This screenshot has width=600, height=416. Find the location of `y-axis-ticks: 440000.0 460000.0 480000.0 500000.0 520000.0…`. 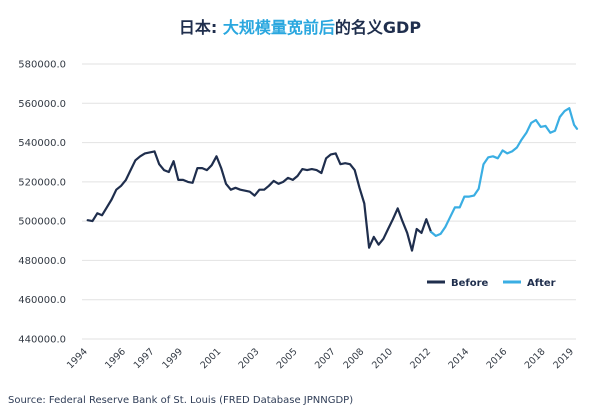

y-axis-ticks: 440000.0 460000.0 480000.0 500000.0 520000.0… is located at coordinates (42, 203).